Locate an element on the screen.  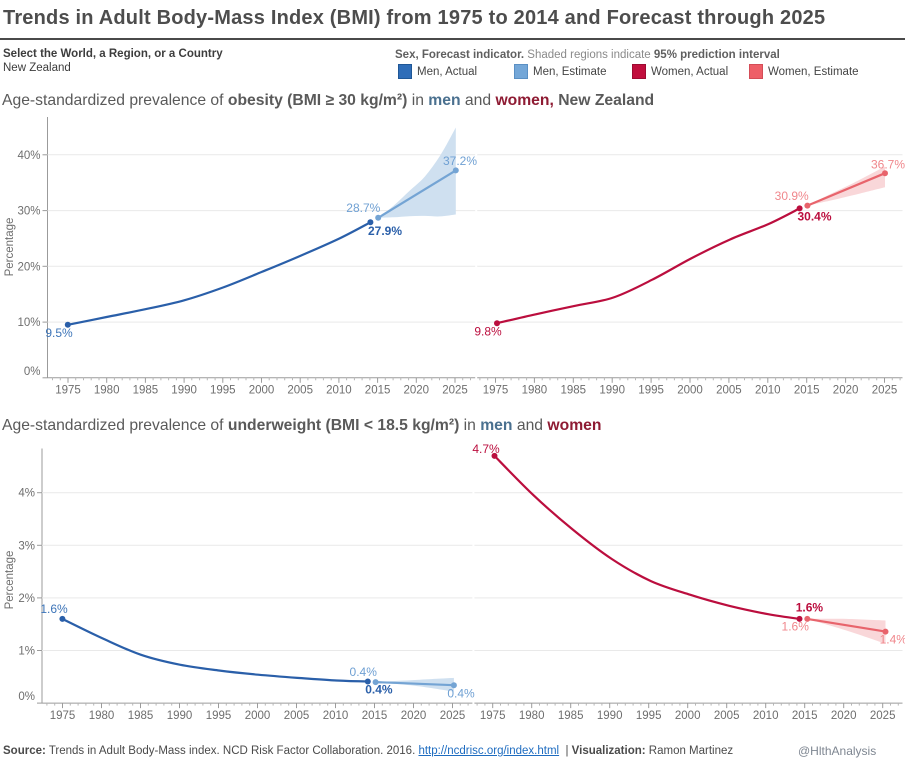
svg-text: 10% is located at coordinates (28, 323).